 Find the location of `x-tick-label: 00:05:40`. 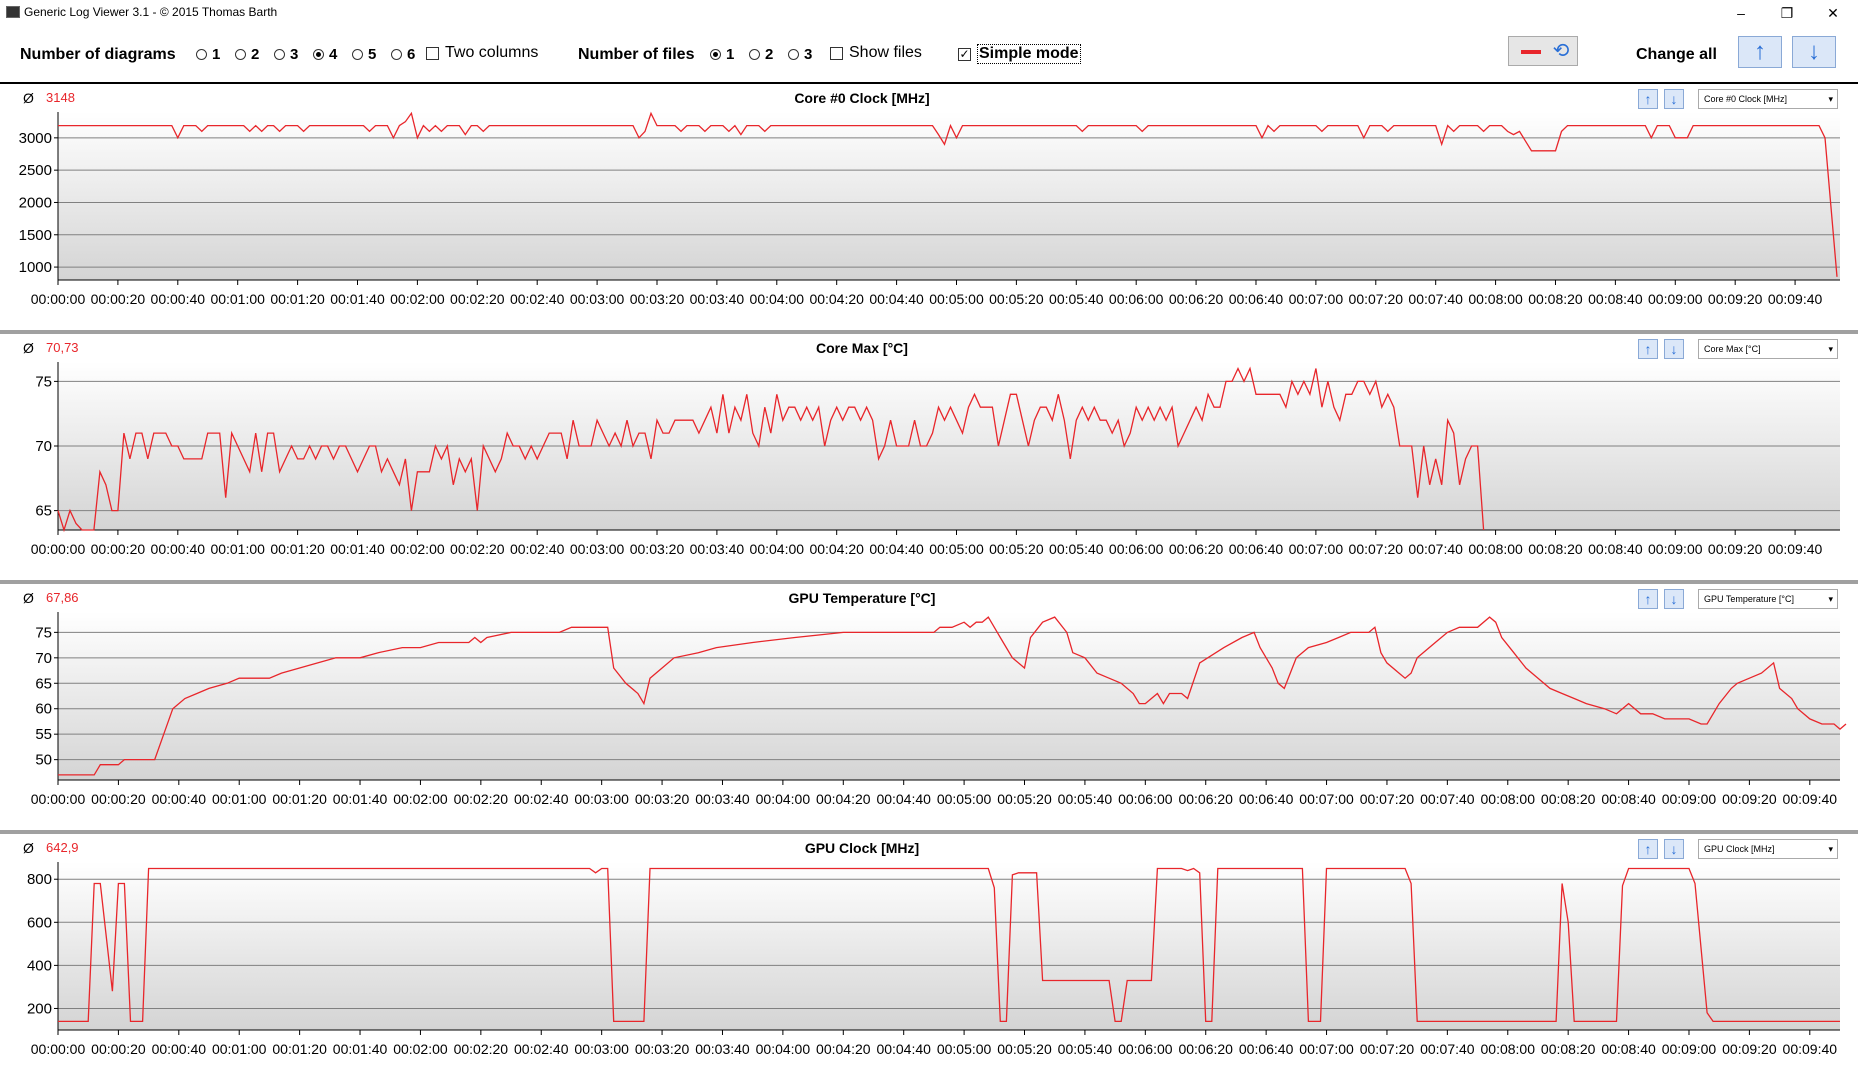

x-tick-label: 00:05:40 is located at coordinates (1076, 299).